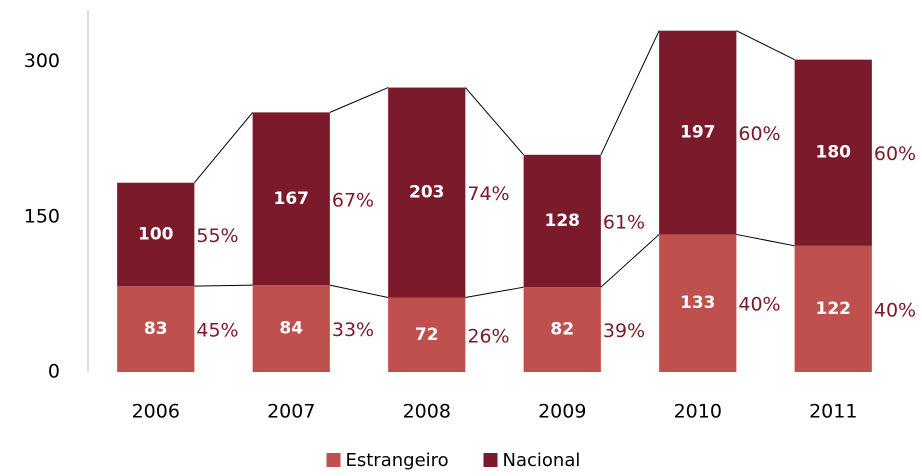 The width and height of the screenshot is (922, 476). I want to click on bar-label: 83, so click(156, 329).